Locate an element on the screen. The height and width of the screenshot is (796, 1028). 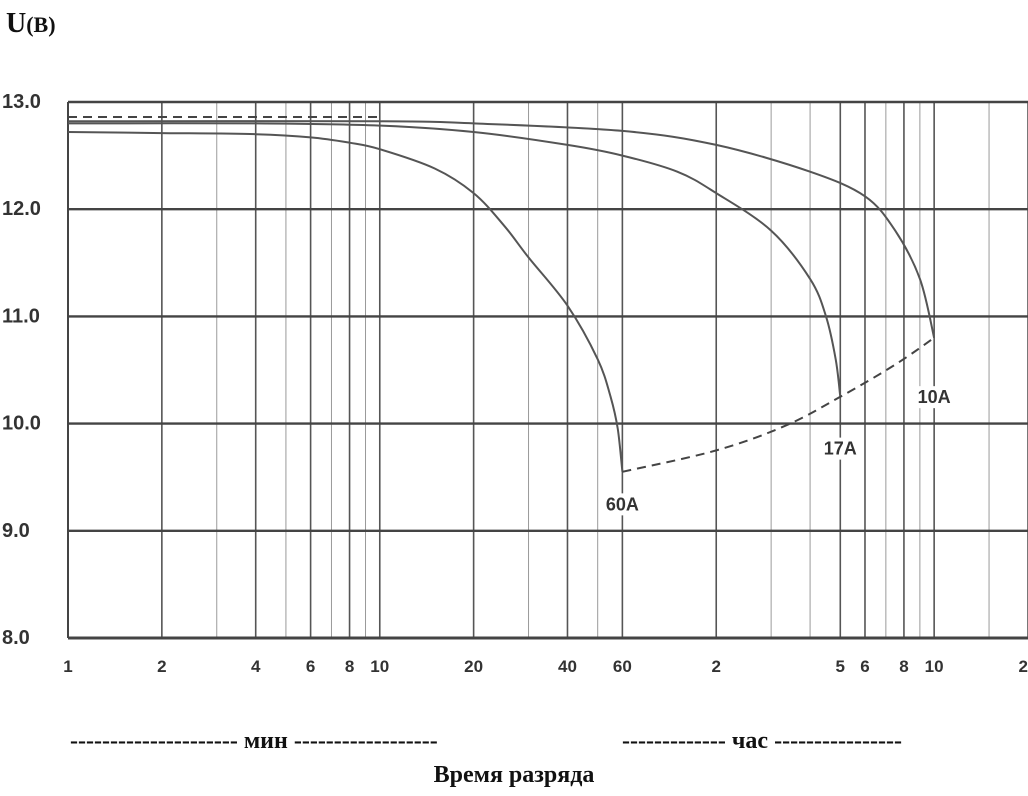
x-tick-label: 40 is located at coordinates (567, 666).